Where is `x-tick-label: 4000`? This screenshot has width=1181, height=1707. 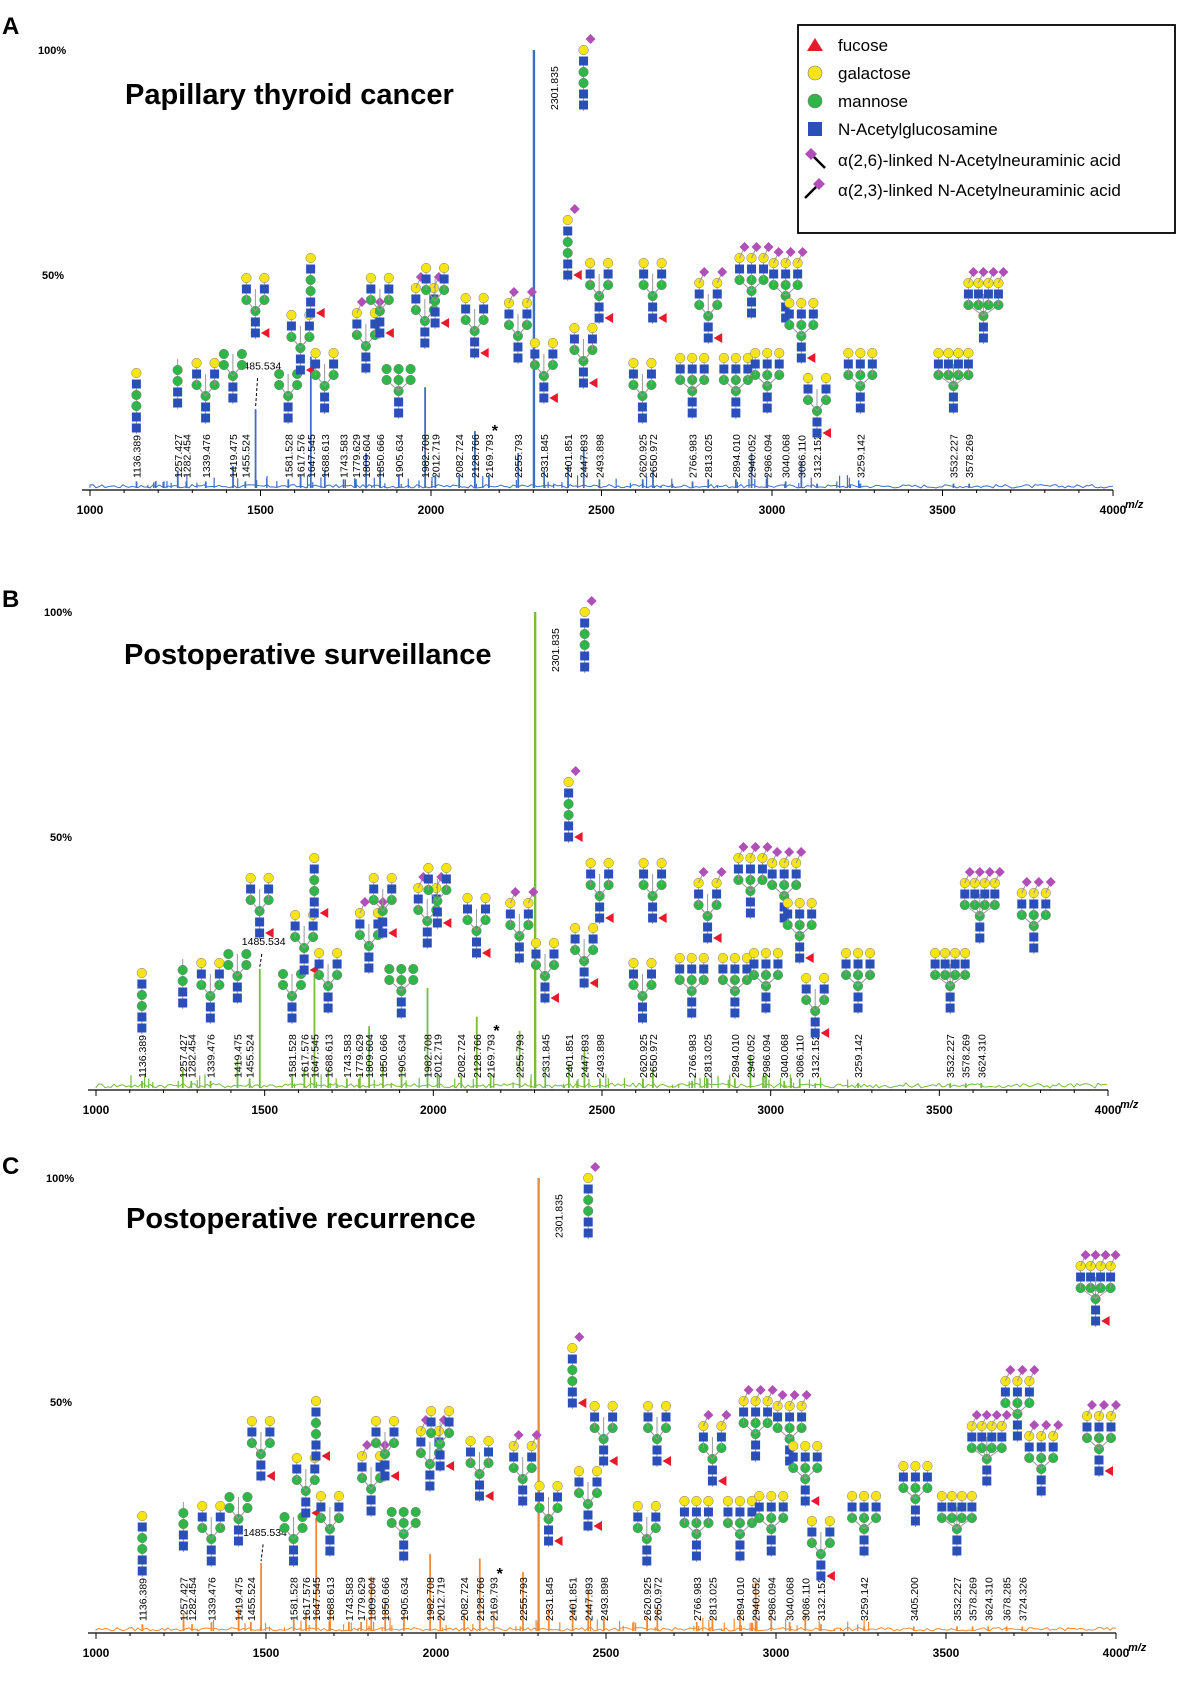 x-tick-label: 4000 is located at coordinates (1116, 1653).